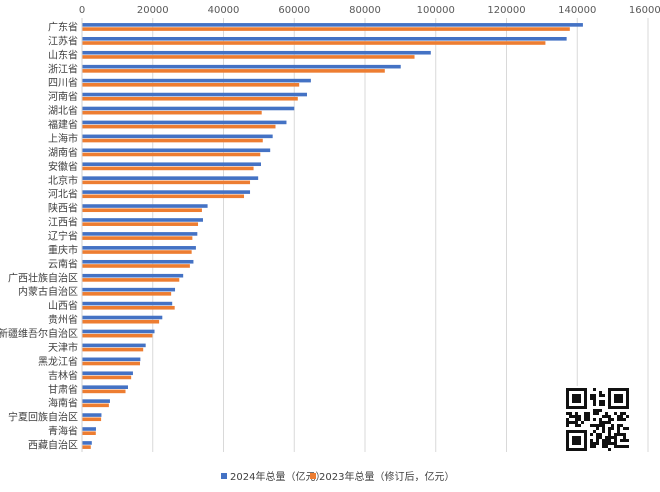 This screenshot has height=492, width=660. I want to click on category-label: 河南省, so click(63, 96).